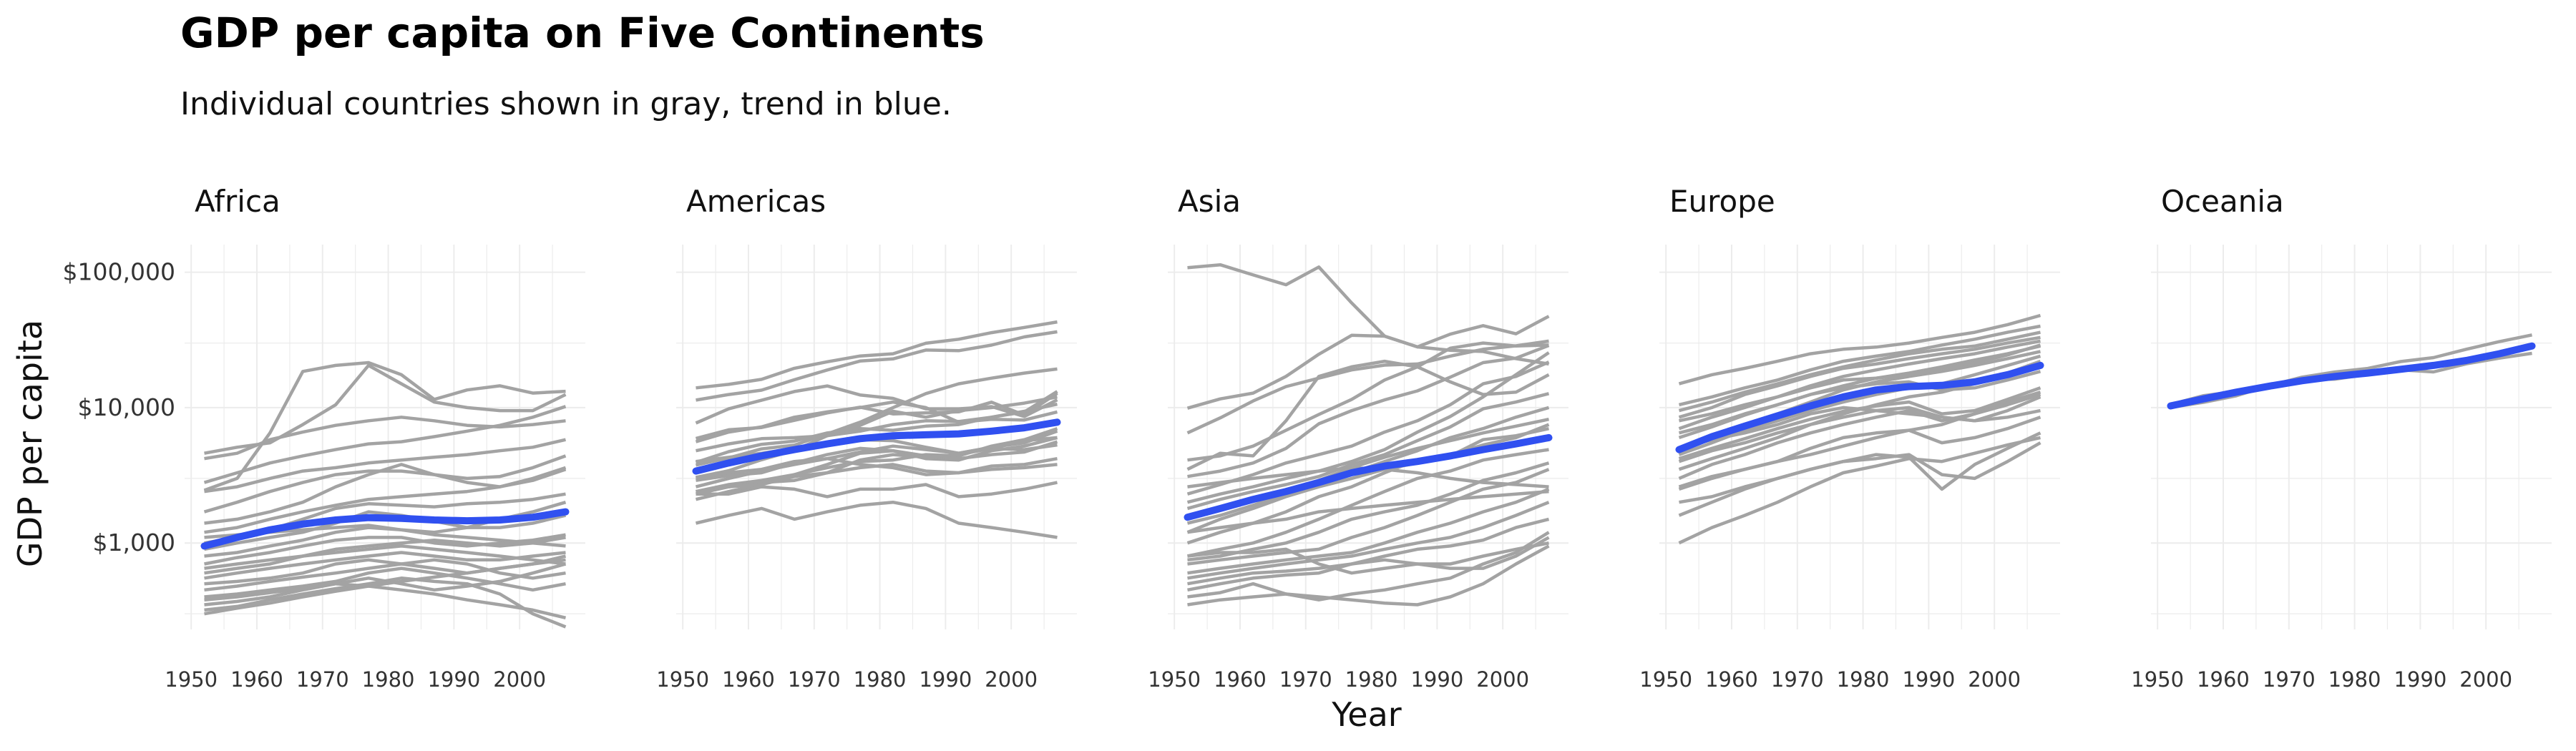 This screenshot has width=2576, height=751. I want to click on facet-europe: Europe 1950 1960 1970 1980 1990 2000, so click(1849, 438).